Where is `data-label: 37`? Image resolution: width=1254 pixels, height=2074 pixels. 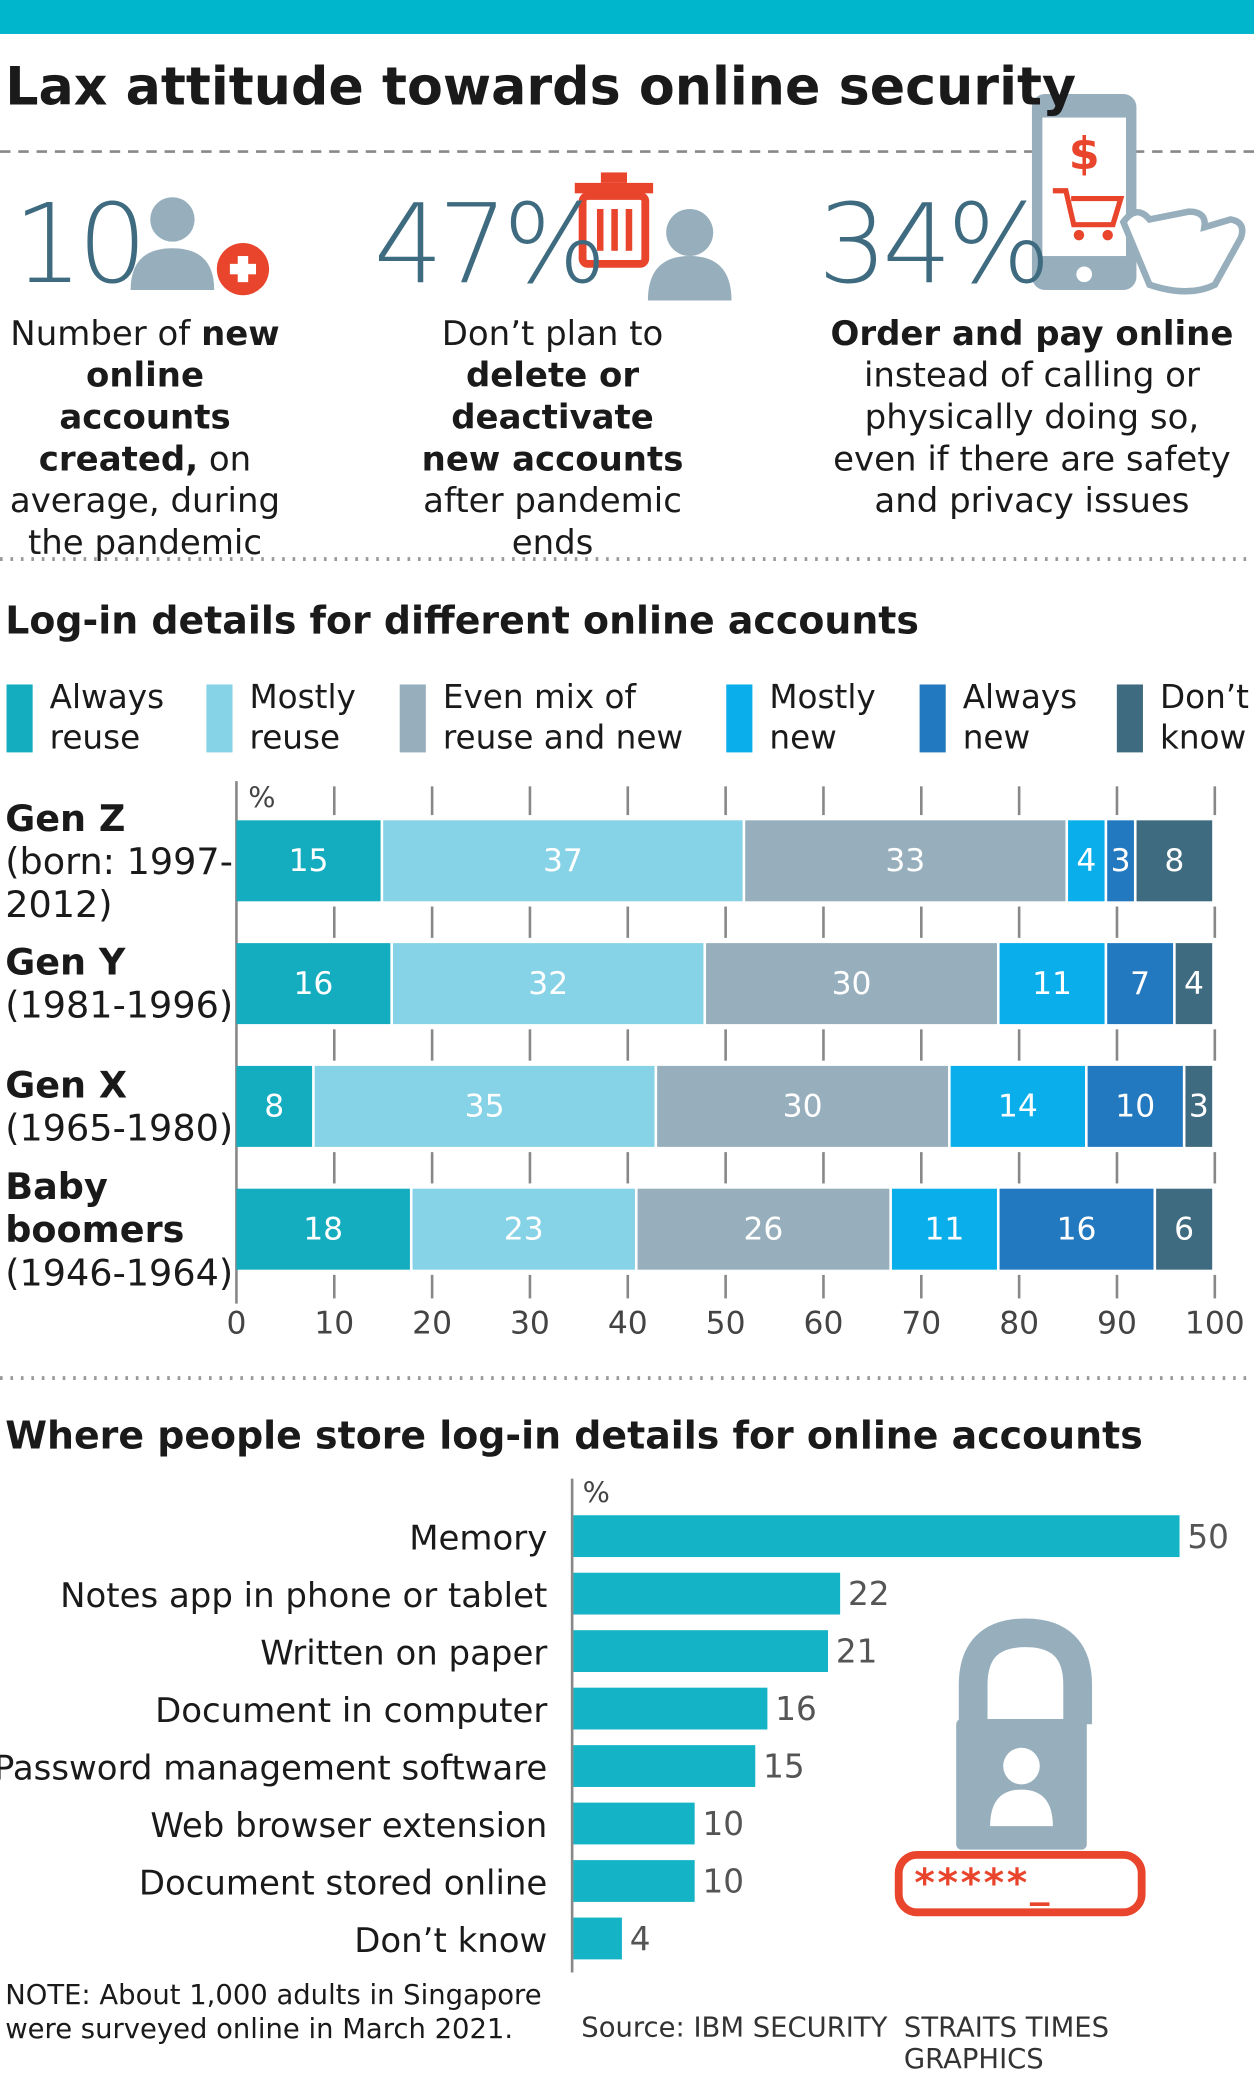 data-label: 37 is located at coordinates (563, 861).